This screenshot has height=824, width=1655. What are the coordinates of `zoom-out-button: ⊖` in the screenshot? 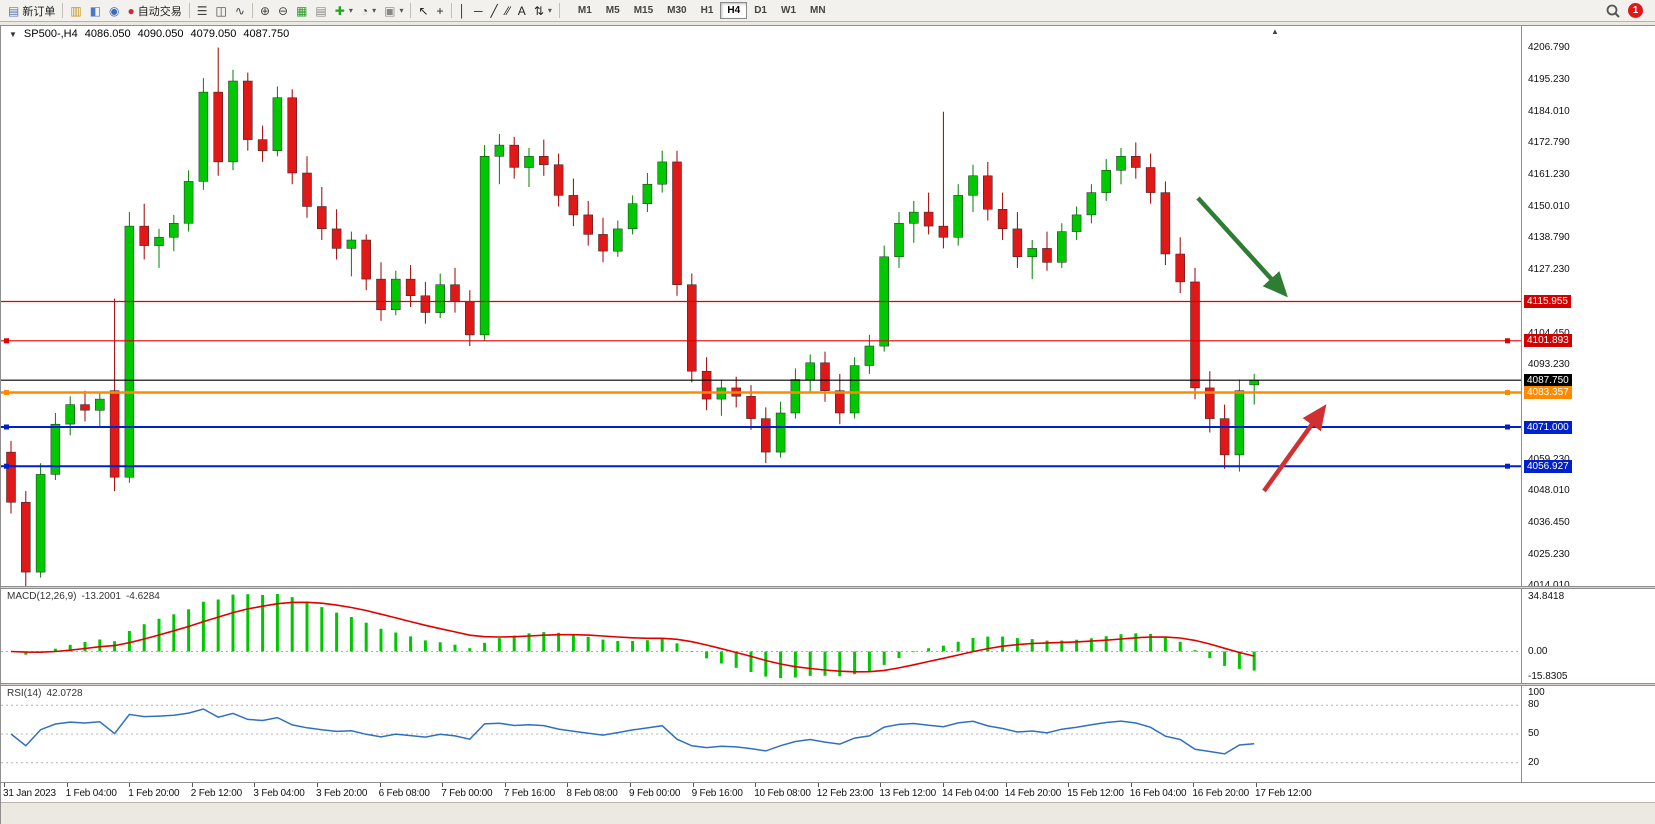 It's located at (283, 10).